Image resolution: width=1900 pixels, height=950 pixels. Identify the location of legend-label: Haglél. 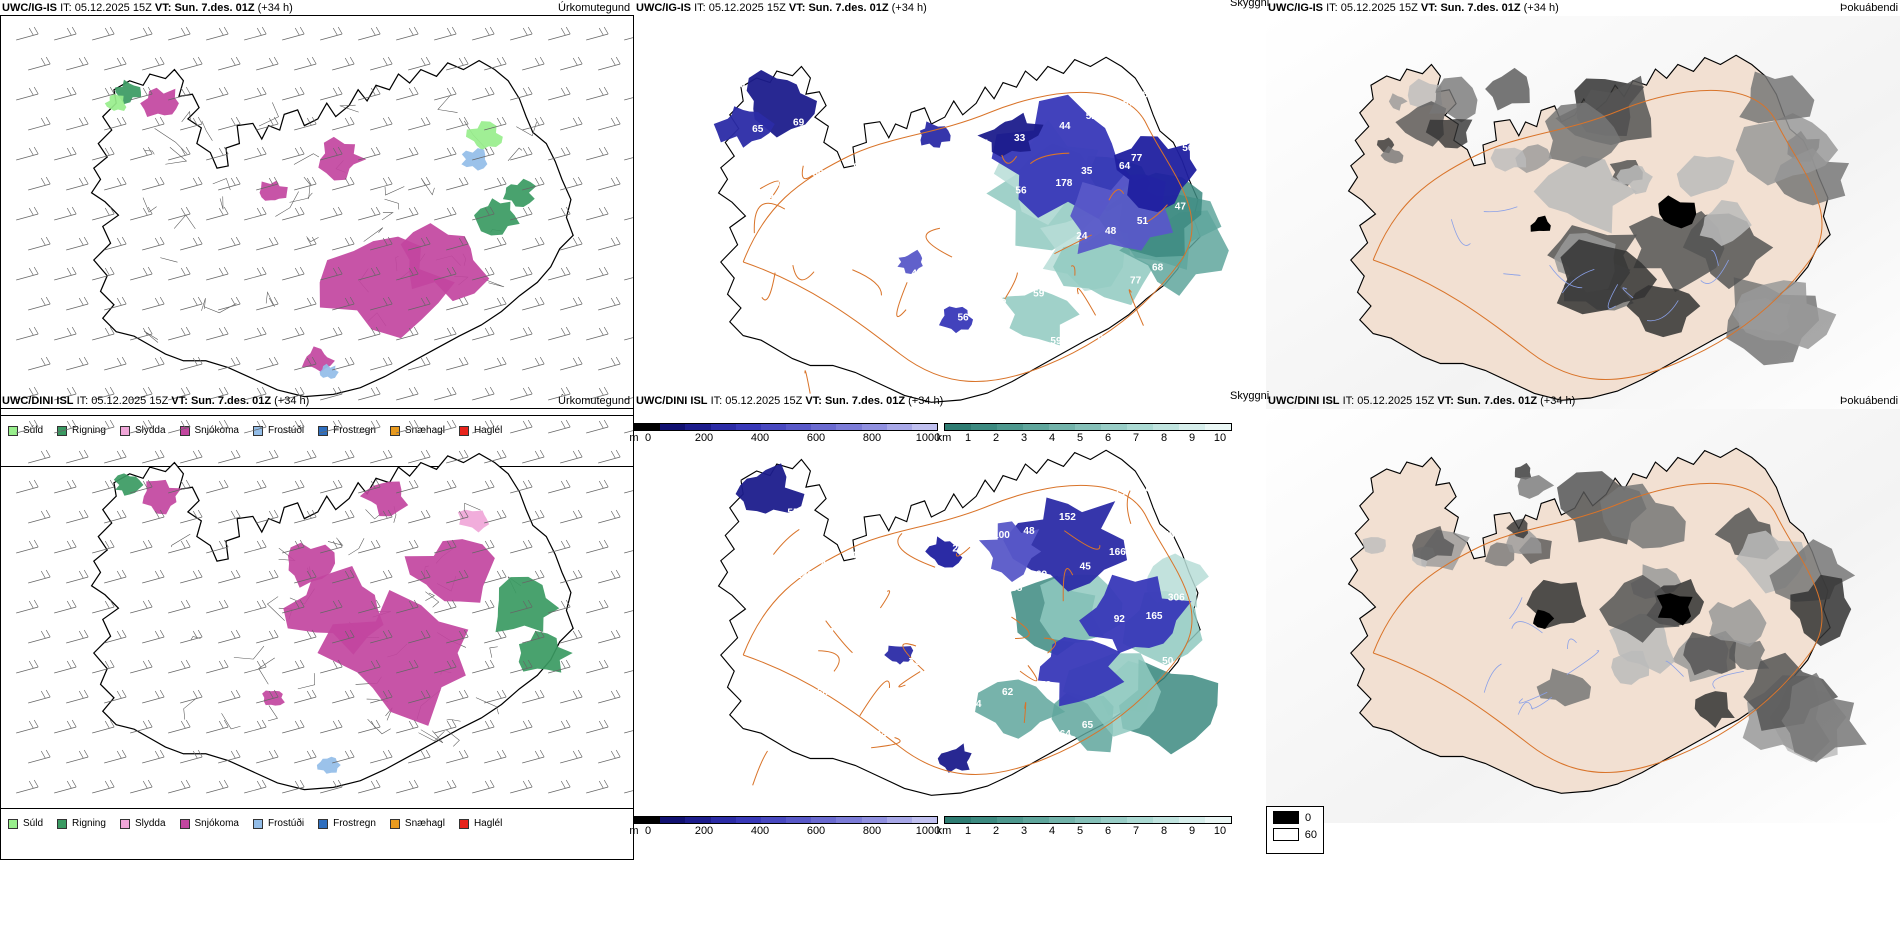
(488, 823).